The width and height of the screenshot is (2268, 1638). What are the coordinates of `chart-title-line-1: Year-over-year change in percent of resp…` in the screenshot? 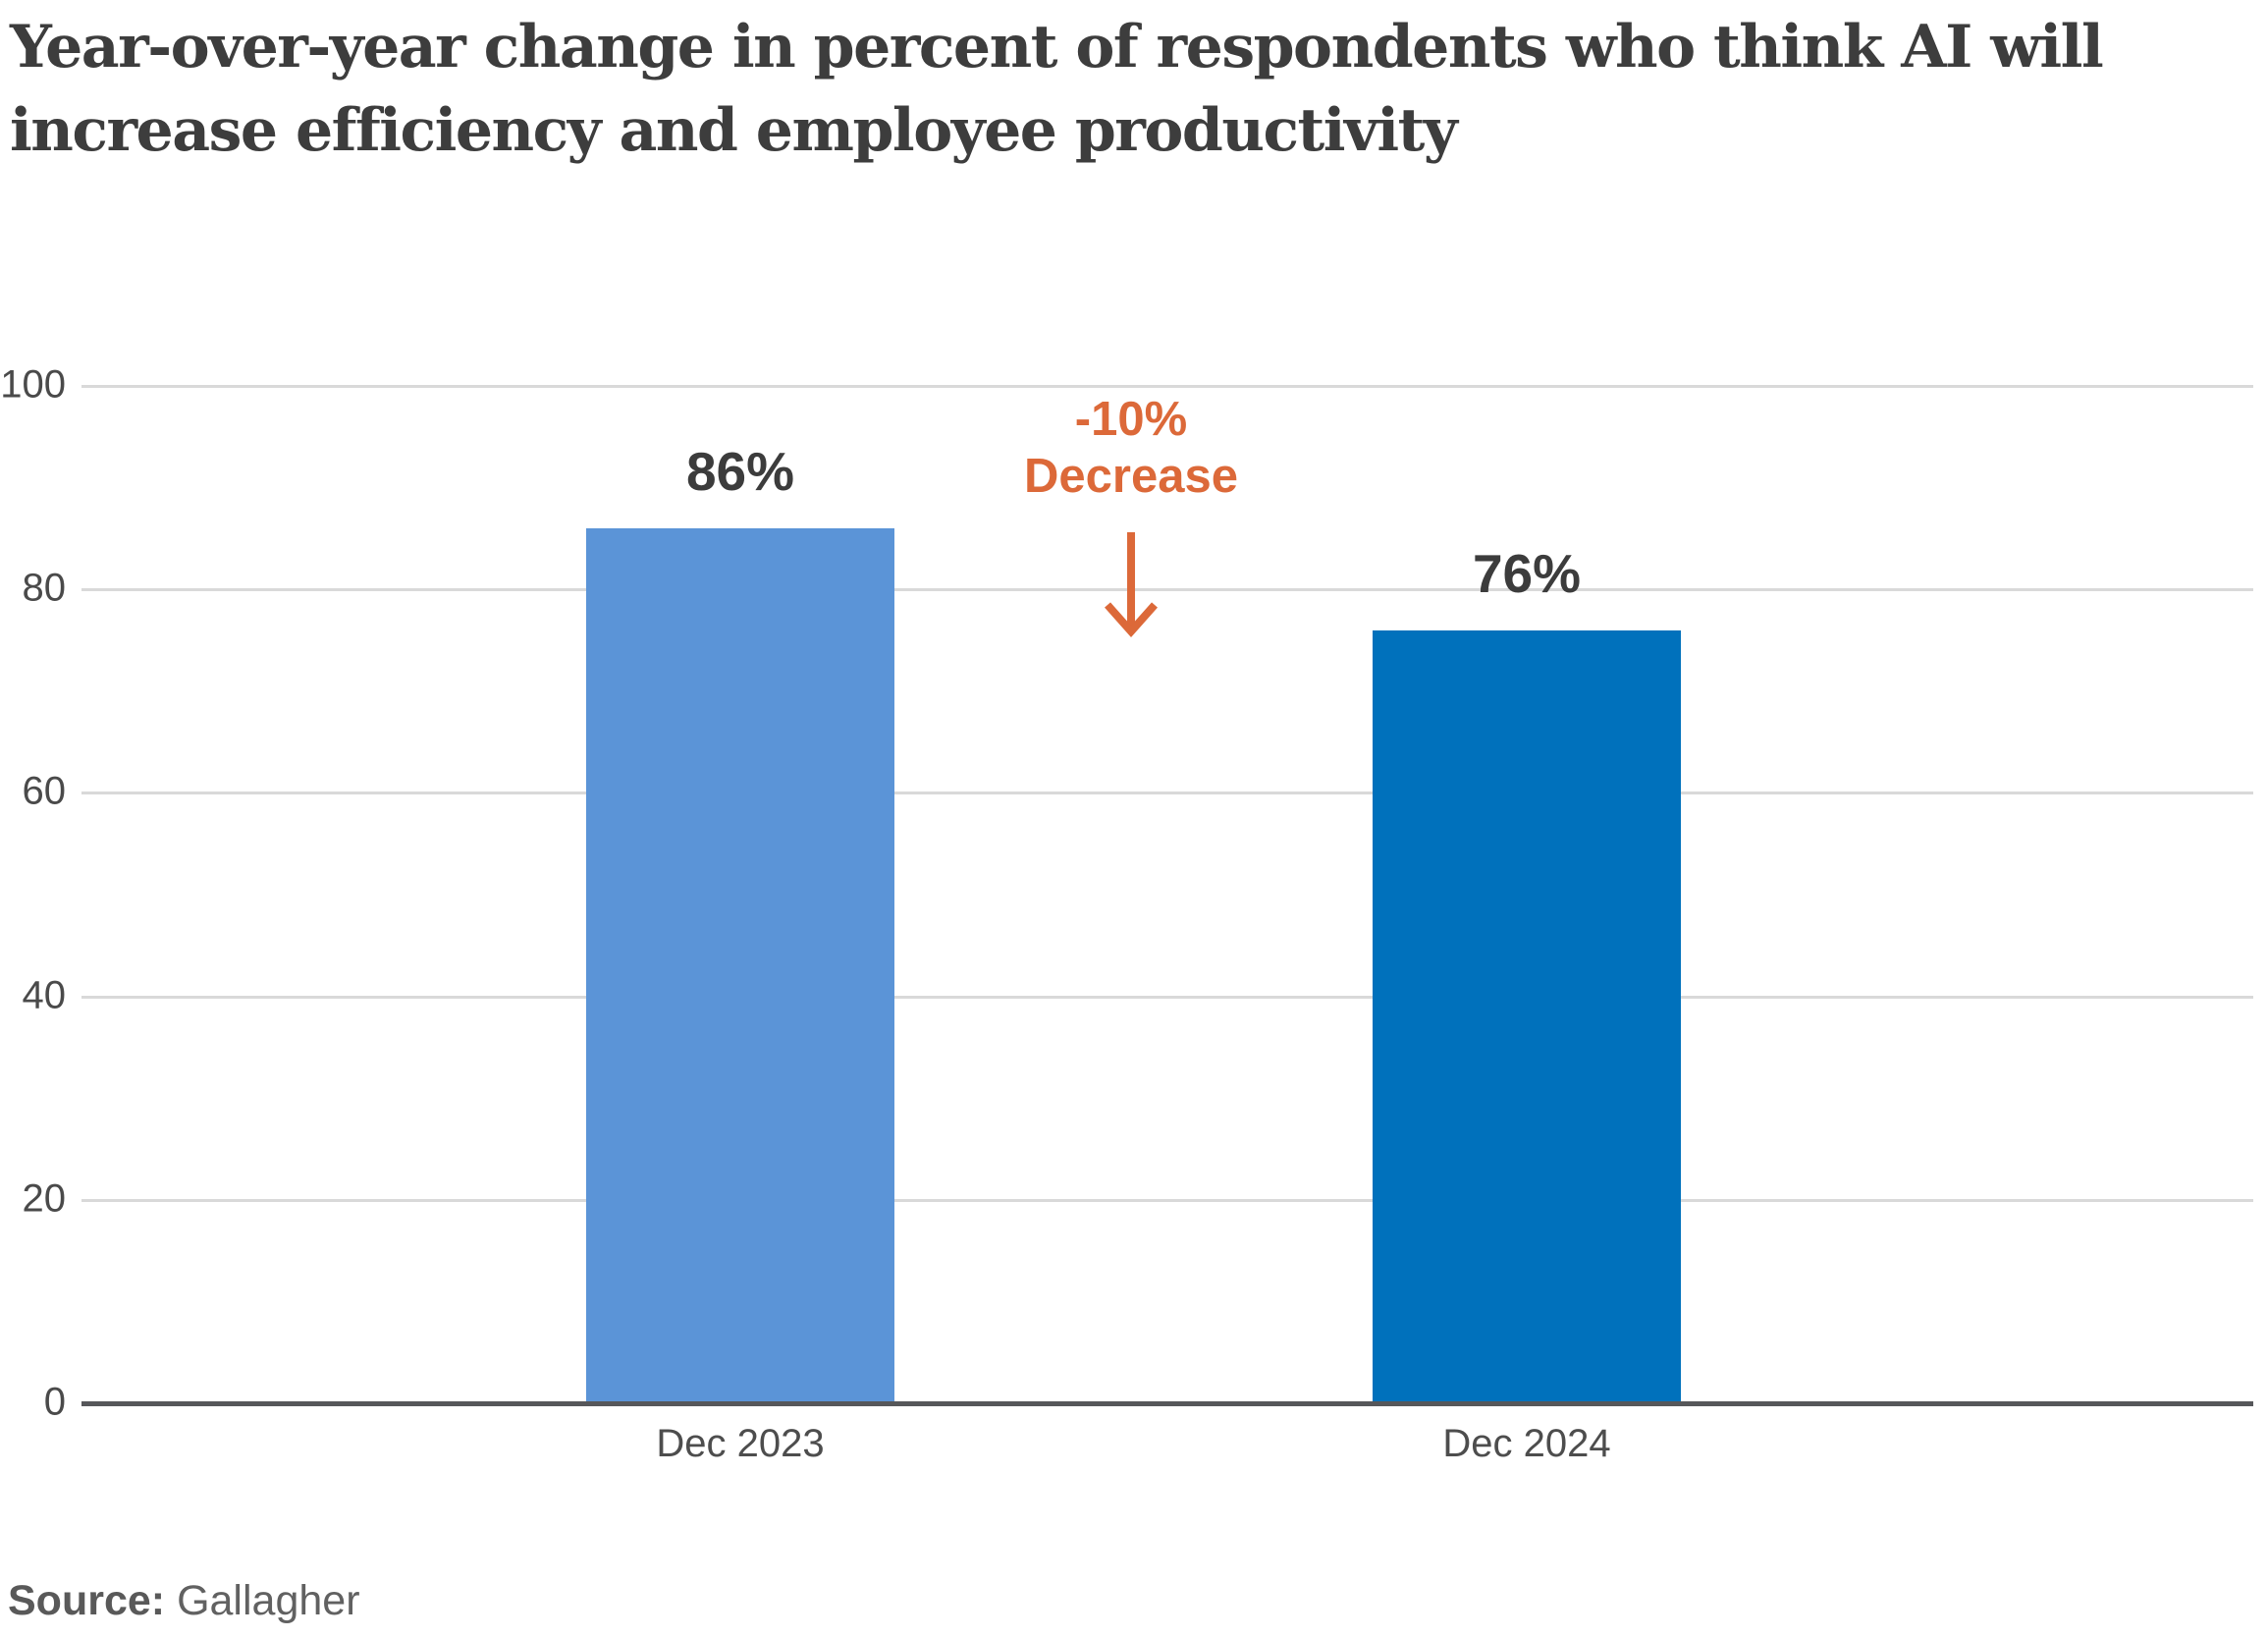 It's located at (1057, 47).